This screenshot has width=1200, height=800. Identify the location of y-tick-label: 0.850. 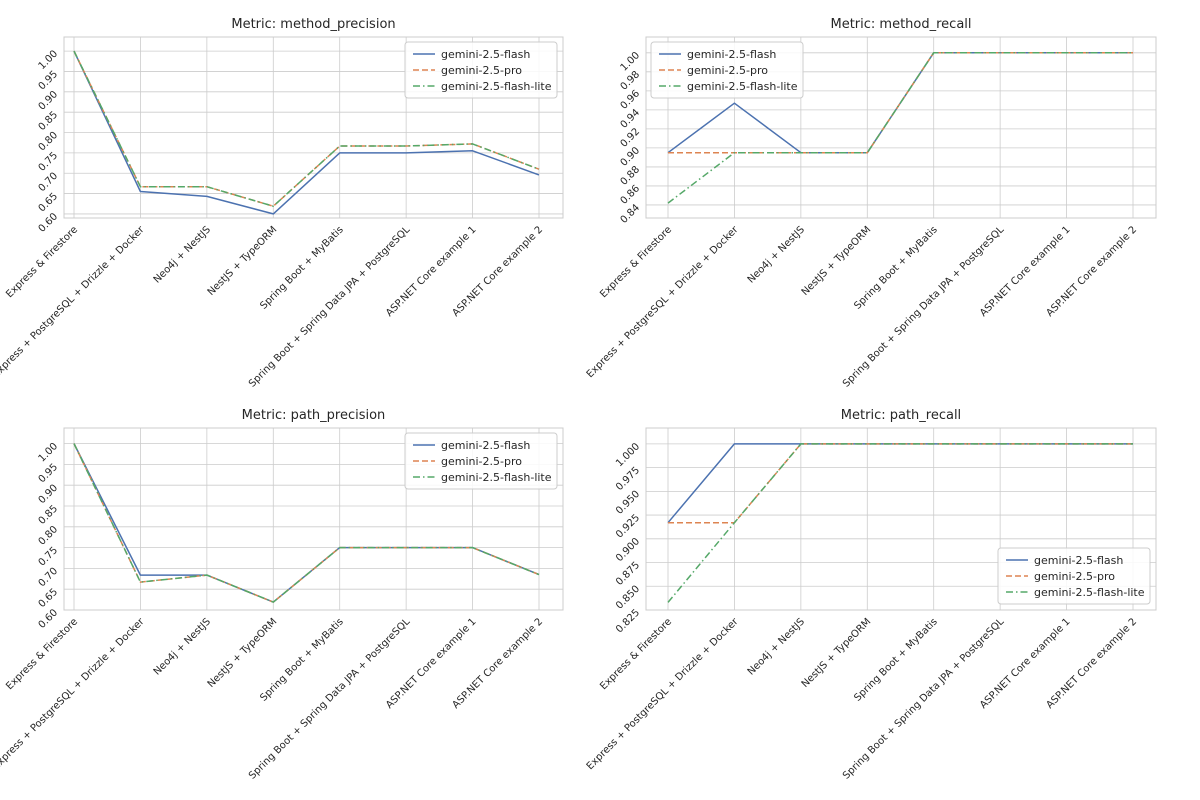
(628, 598).